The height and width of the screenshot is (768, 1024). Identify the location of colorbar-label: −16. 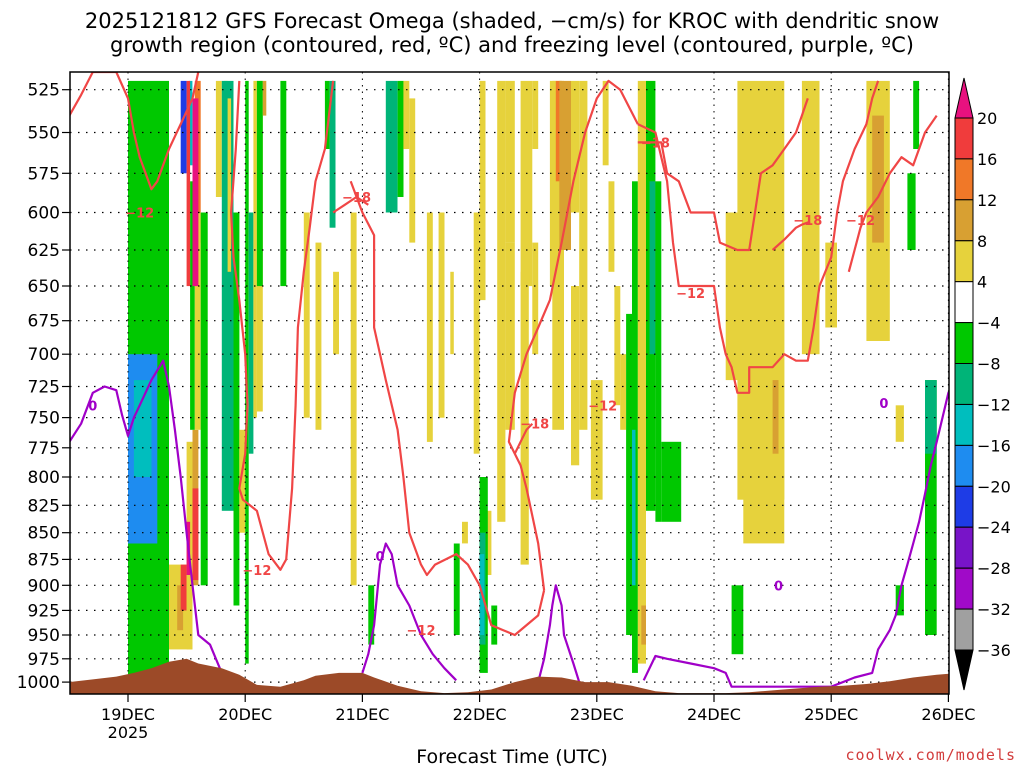
(994, 445).